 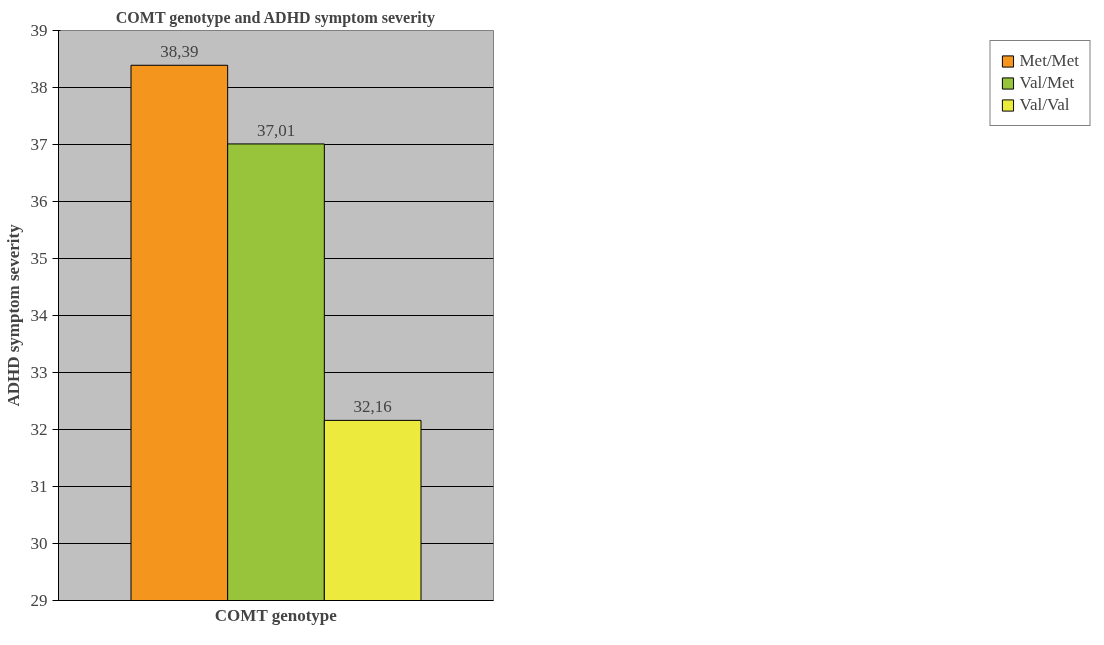 I want to click on legend-label: Val/Val, so click(x=1044, y=105).